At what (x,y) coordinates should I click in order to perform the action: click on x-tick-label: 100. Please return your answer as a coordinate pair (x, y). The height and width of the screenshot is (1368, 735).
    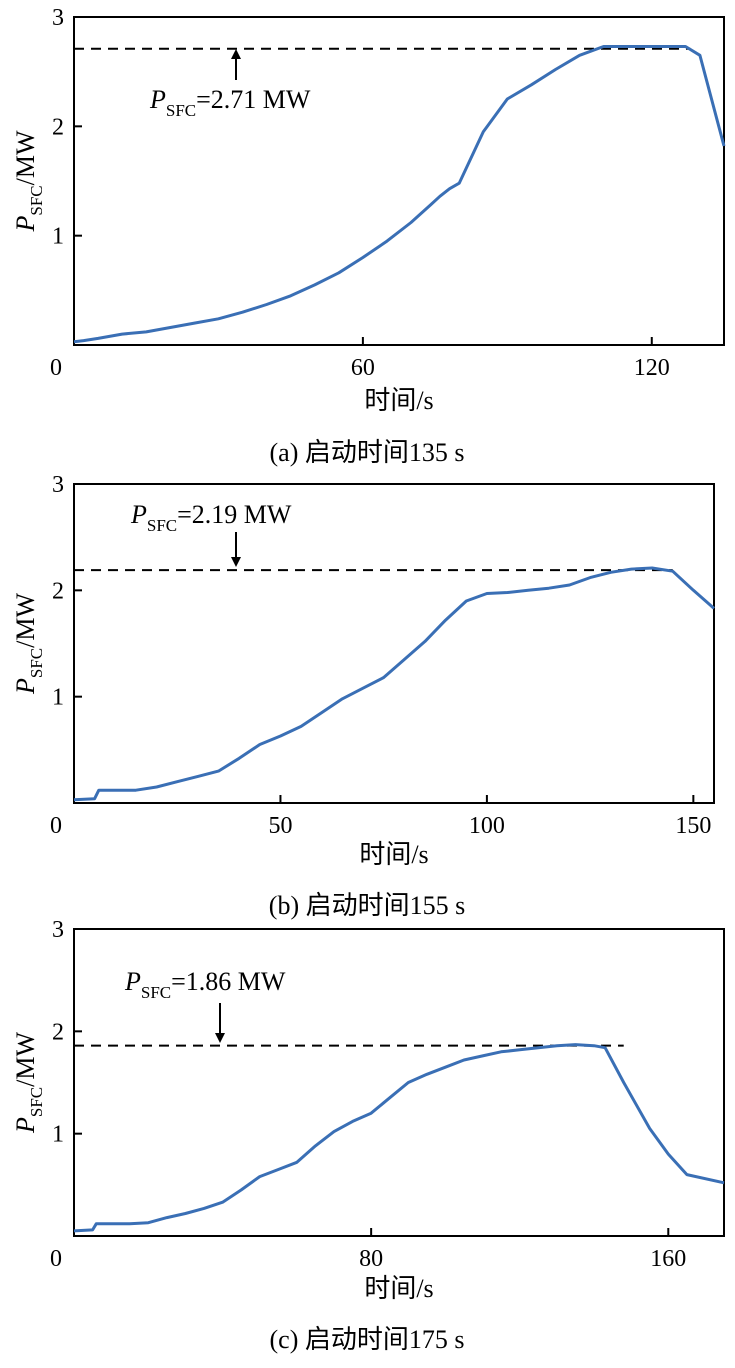
    Looking at the image, I should click on (487, 826).